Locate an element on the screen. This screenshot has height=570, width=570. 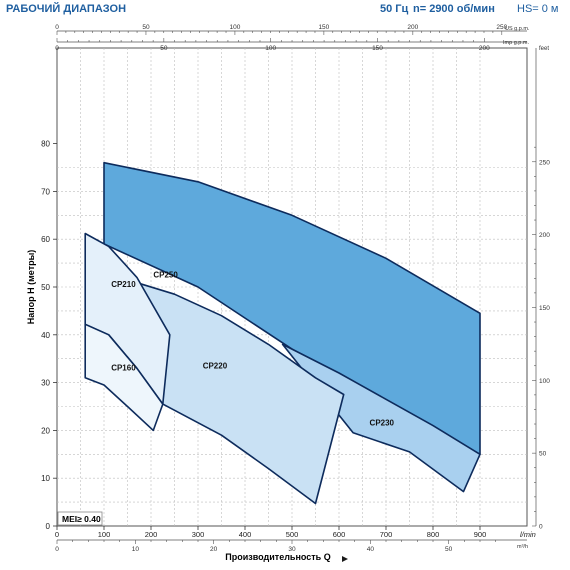
imp-gpm-unit-label: Imp g.p.m. is located at coordinates (516, 43).